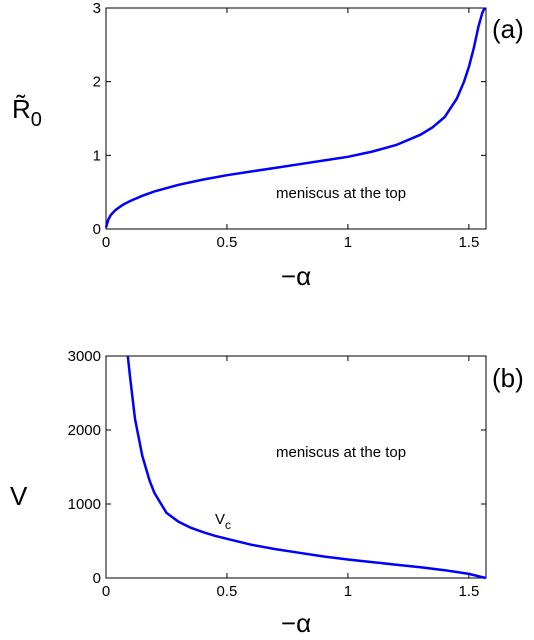 The height and width of the screenshot is (640, 534). What do you see at coordinates (508, 29) in the screenshot?
I see `panel-a-label: (a)` at bounding box center [508, 29].